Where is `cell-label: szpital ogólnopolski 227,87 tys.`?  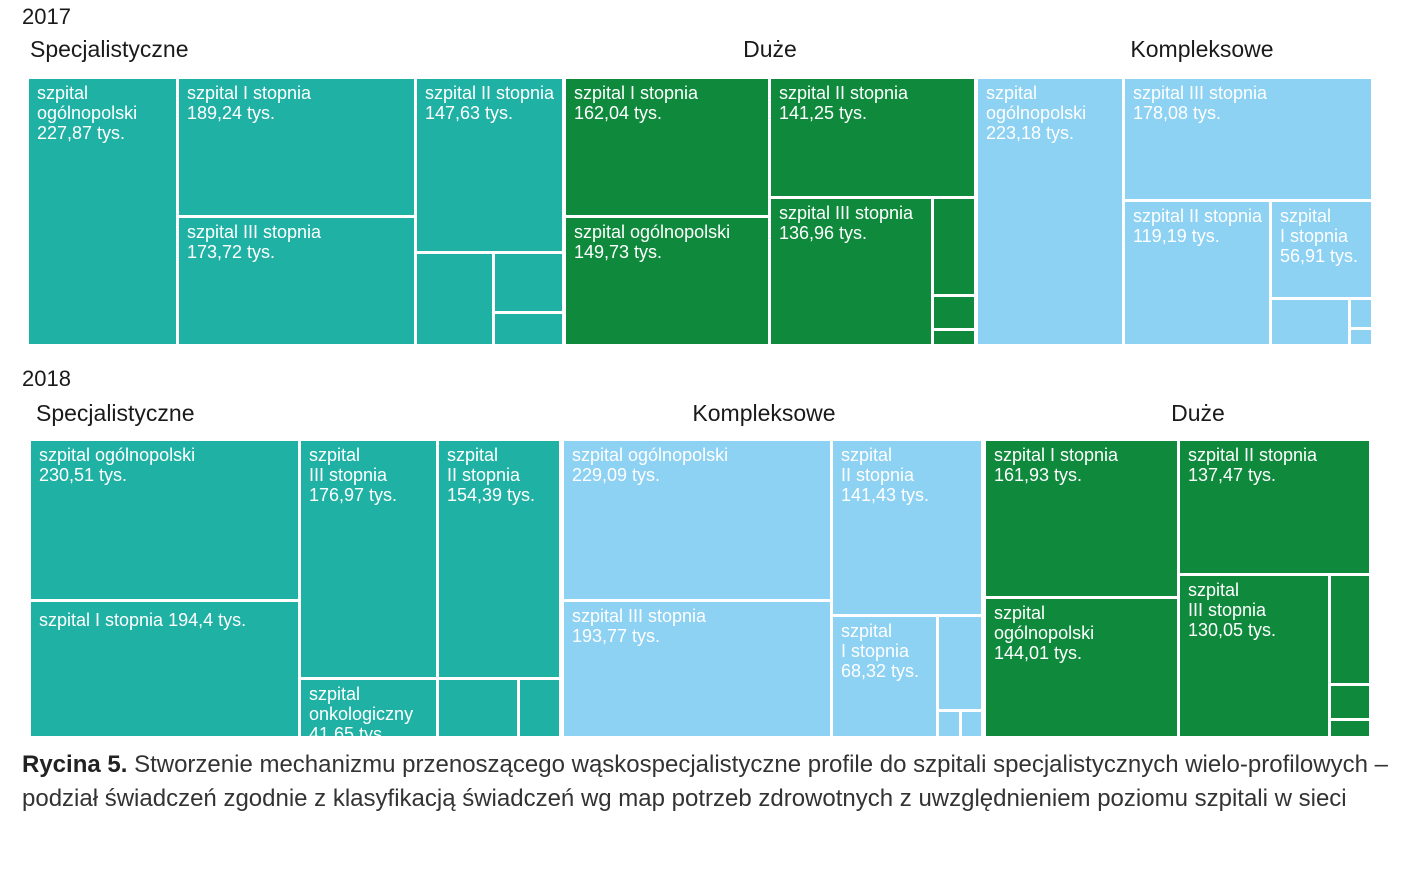 cell-label: szpital ogólnopolski 227,87 tys. is located at coordinates (87, 113).